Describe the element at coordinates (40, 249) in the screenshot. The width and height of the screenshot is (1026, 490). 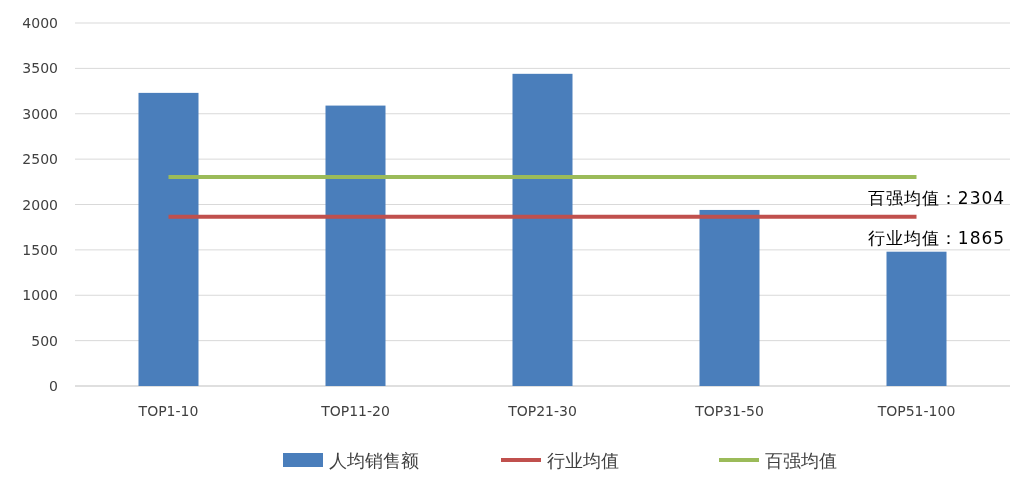
I see `y-tick-label: 1500` at that location.